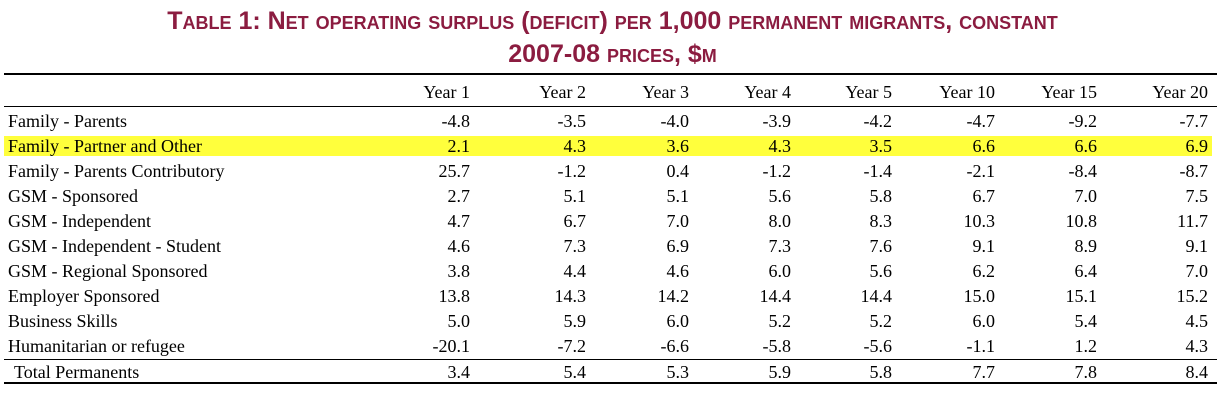 The height and width of the screenshot is (402, 1225). Describe the element at coordinates (454, 171) in the screenshot. I see `table-cell: 25.7` at that location.